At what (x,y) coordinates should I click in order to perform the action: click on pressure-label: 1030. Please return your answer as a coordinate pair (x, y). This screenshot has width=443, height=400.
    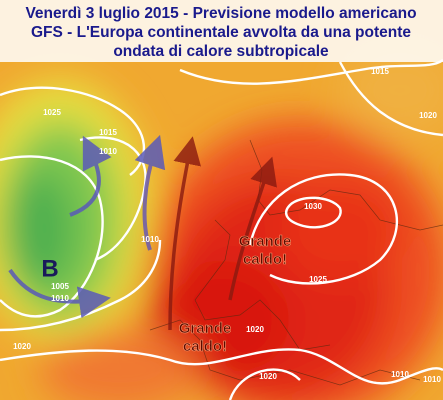
    Looking at the image, I should click on (313, 206).